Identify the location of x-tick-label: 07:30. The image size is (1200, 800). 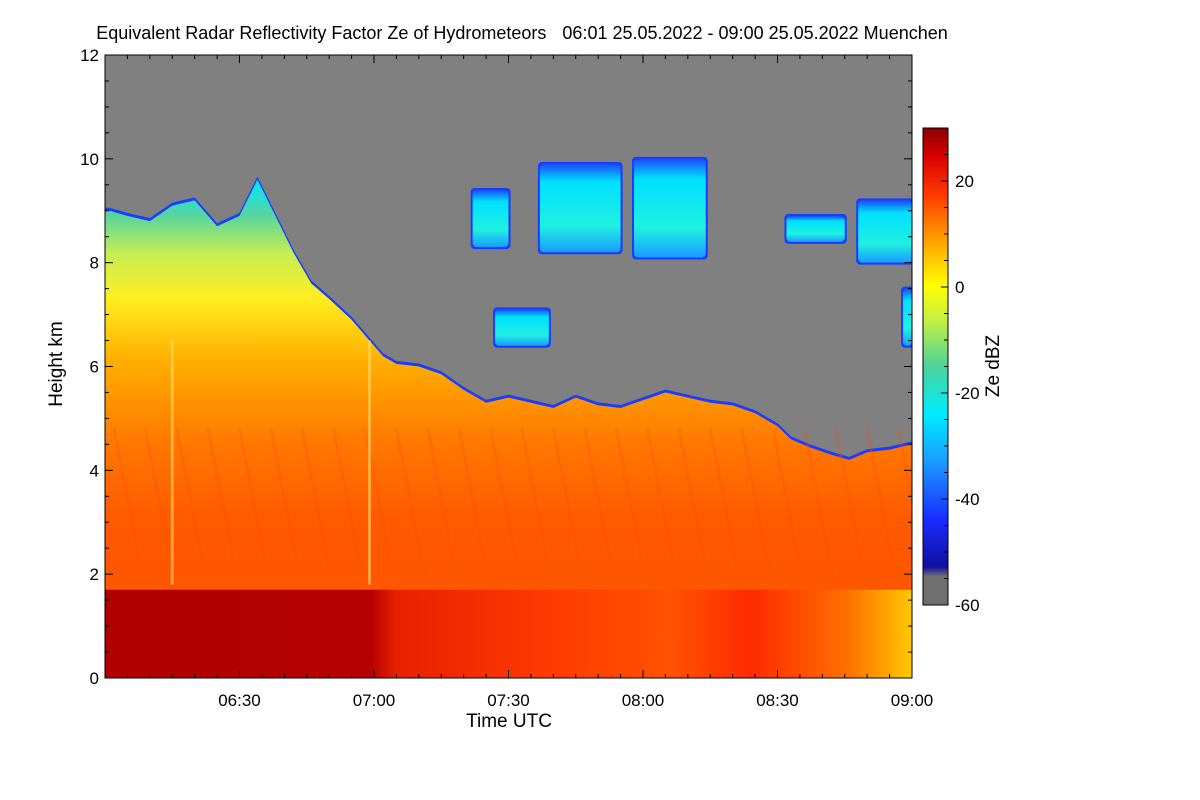
(508, 700).